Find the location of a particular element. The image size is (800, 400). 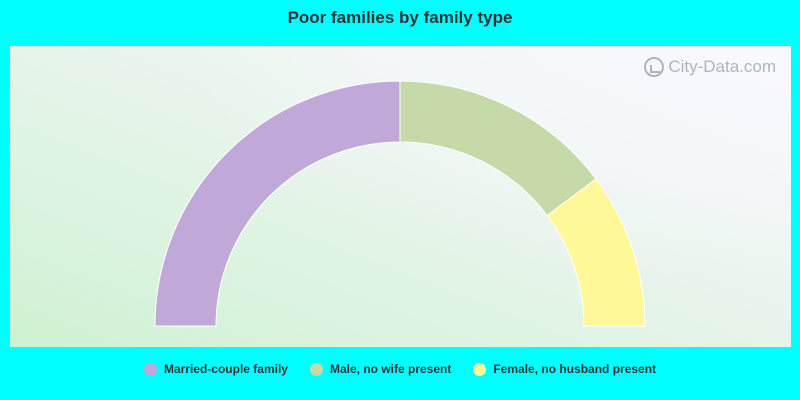

watermark: City-Data.com is located at coordinates (710, 67).